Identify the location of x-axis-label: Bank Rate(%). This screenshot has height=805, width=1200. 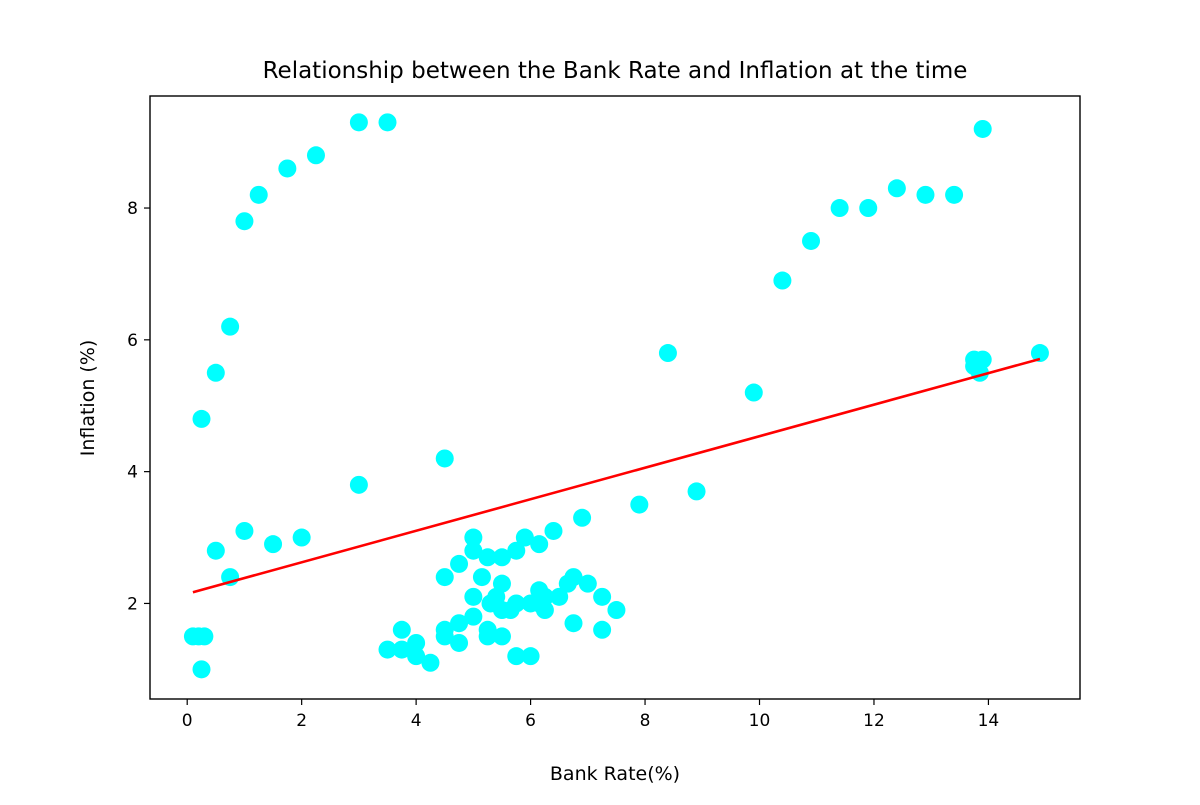
(615, 774).